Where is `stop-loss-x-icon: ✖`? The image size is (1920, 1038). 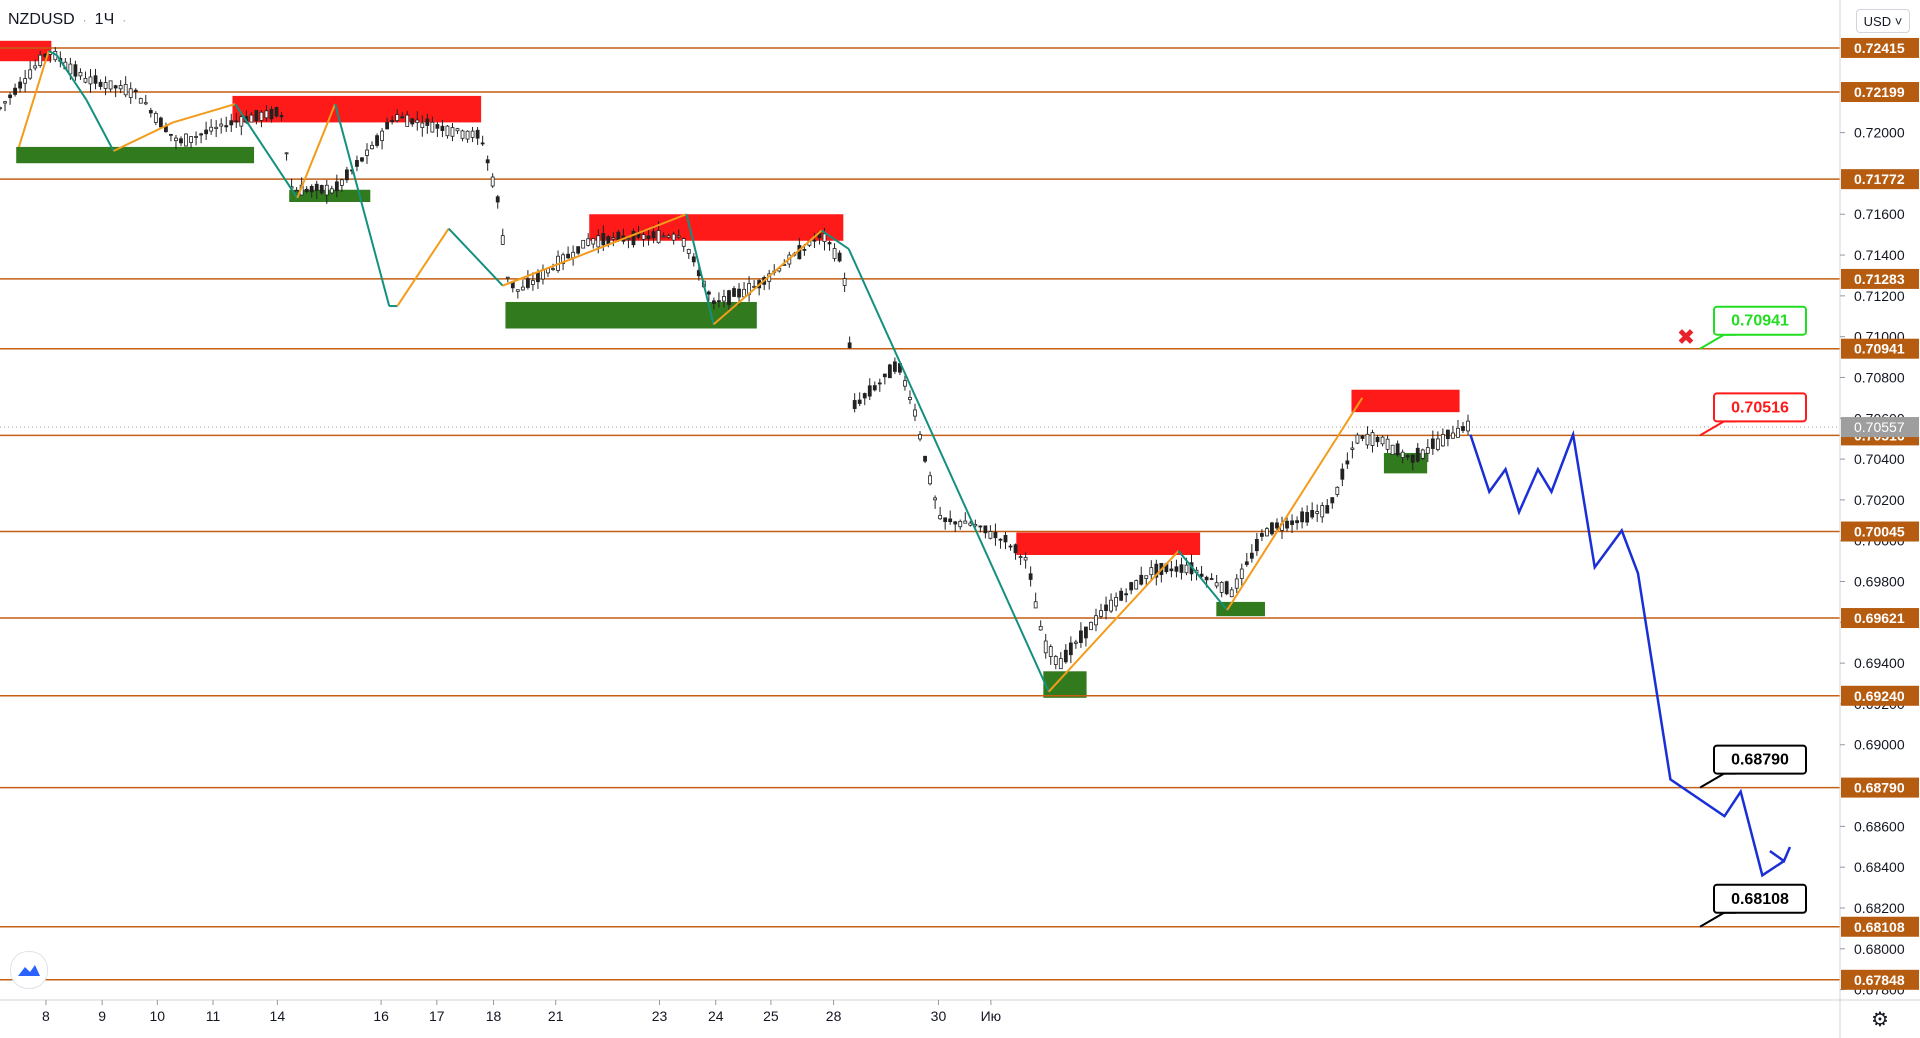 stop-loss-x-icon: ✖ is located at coordinates (1686, 338).